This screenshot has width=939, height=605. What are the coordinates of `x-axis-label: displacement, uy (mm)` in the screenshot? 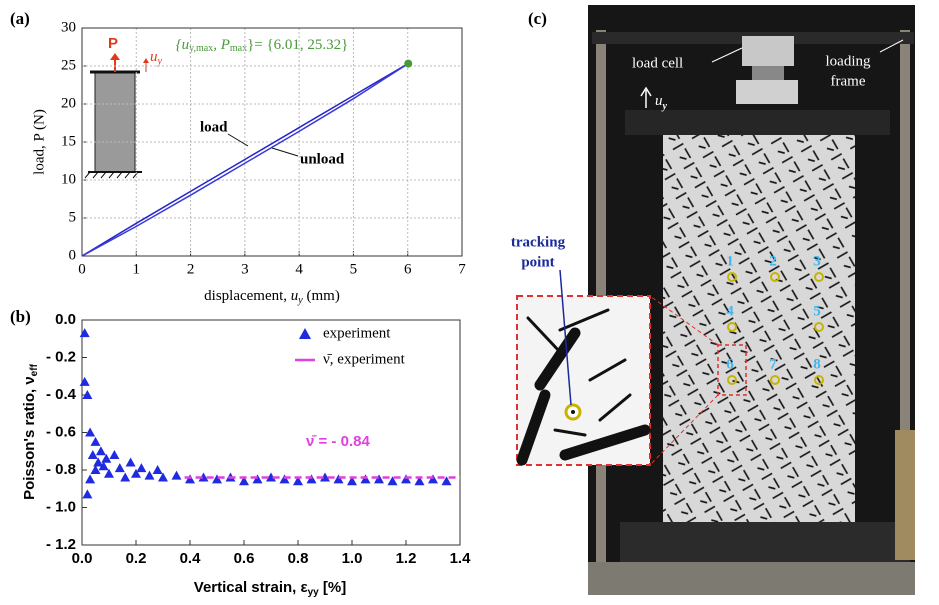 It's located at (272, 297).